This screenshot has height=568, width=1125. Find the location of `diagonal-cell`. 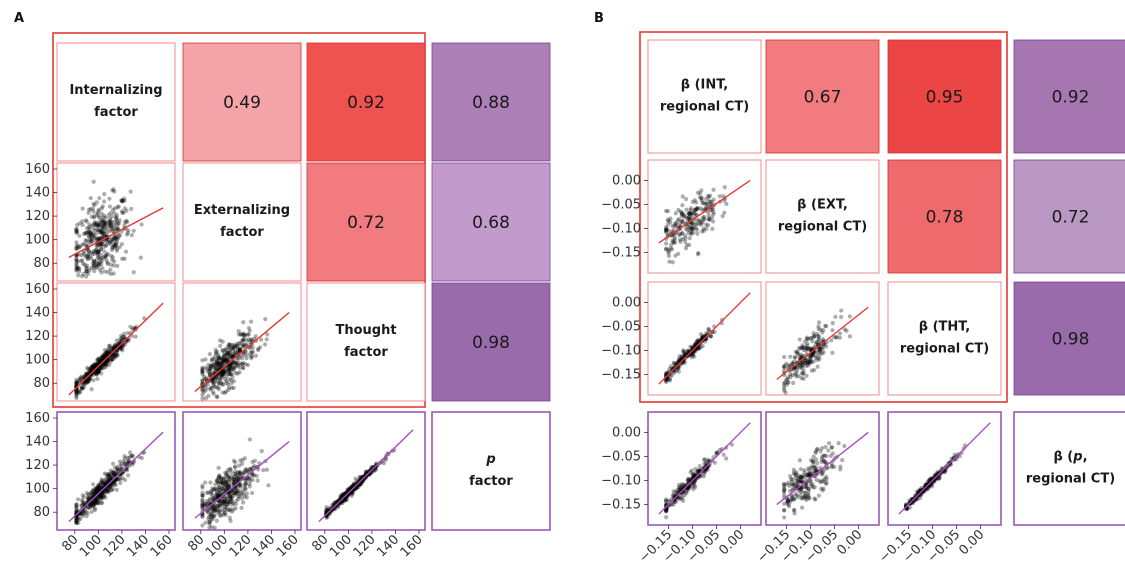

diagonal-cell is located at coordinates (822, 216).